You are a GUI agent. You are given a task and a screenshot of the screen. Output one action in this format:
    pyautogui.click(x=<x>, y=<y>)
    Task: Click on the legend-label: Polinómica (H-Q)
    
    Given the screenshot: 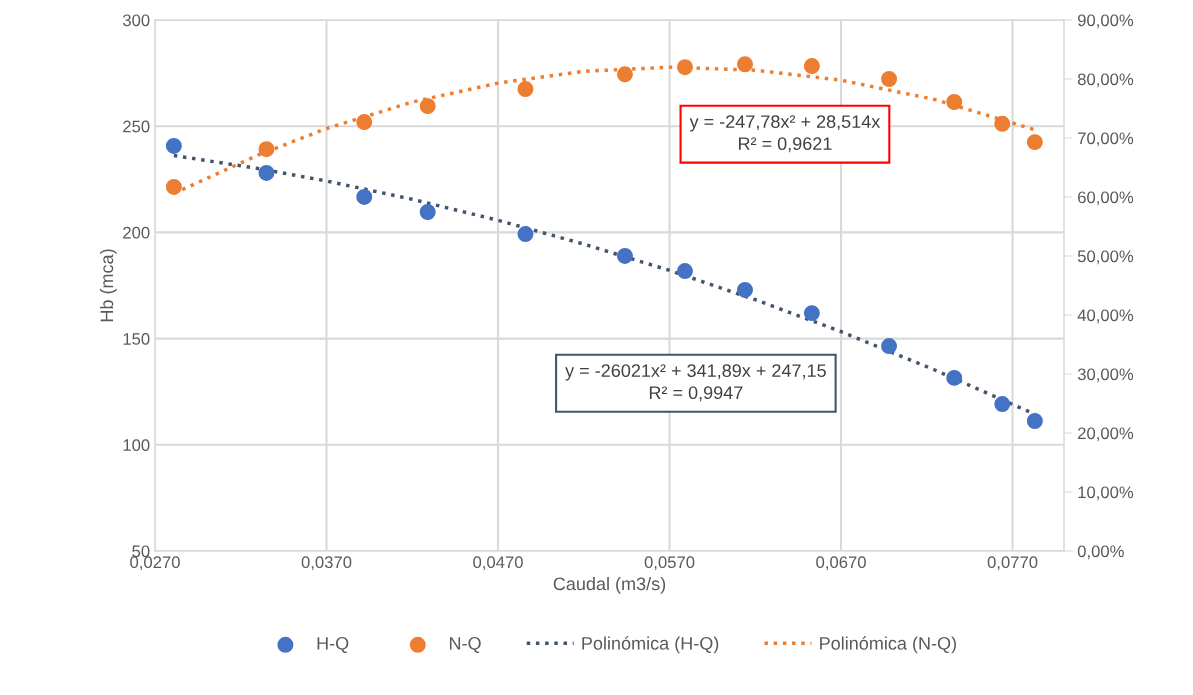 What is the action you would take?
    pyautogui.click(x=650, y=645)
    